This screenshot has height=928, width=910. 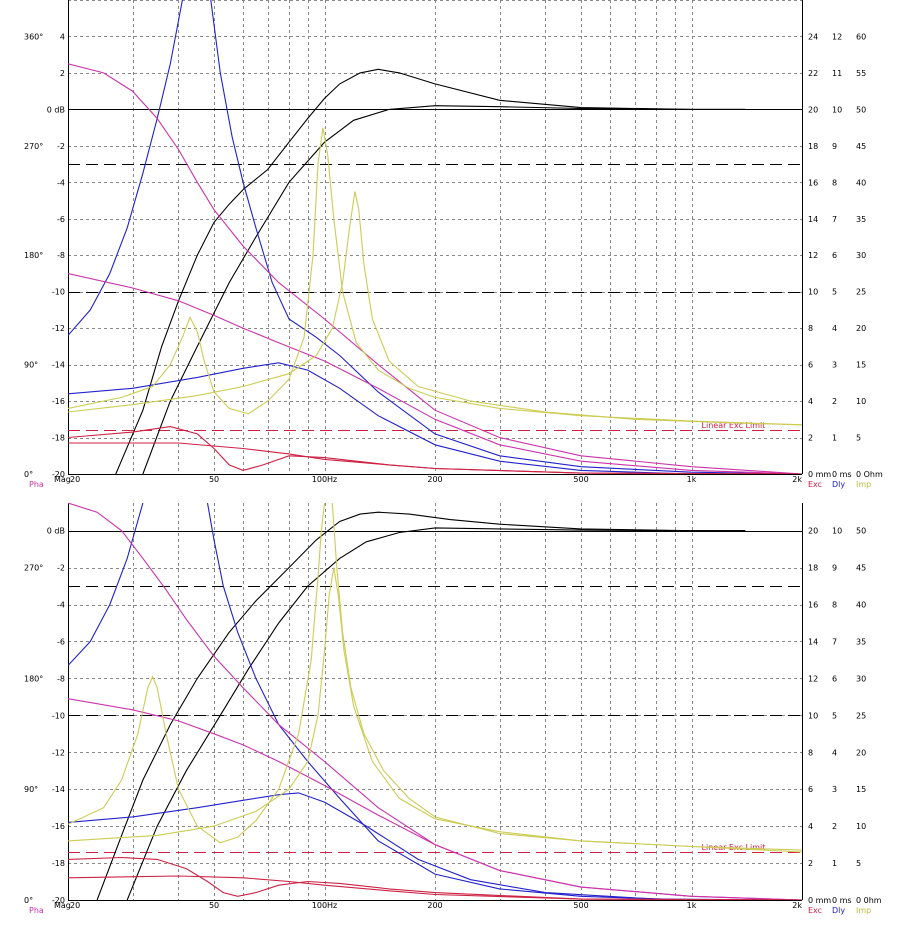 What do you see at coordinates (819, 474) in the screenshot?
I see `exc-tick-label: 0 mm` at bounding box center [819, 474].